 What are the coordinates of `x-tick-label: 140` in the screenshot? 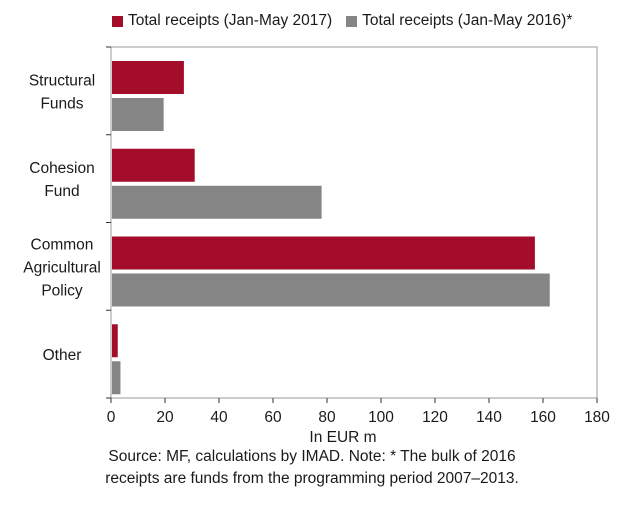 It's located at (489, 417).